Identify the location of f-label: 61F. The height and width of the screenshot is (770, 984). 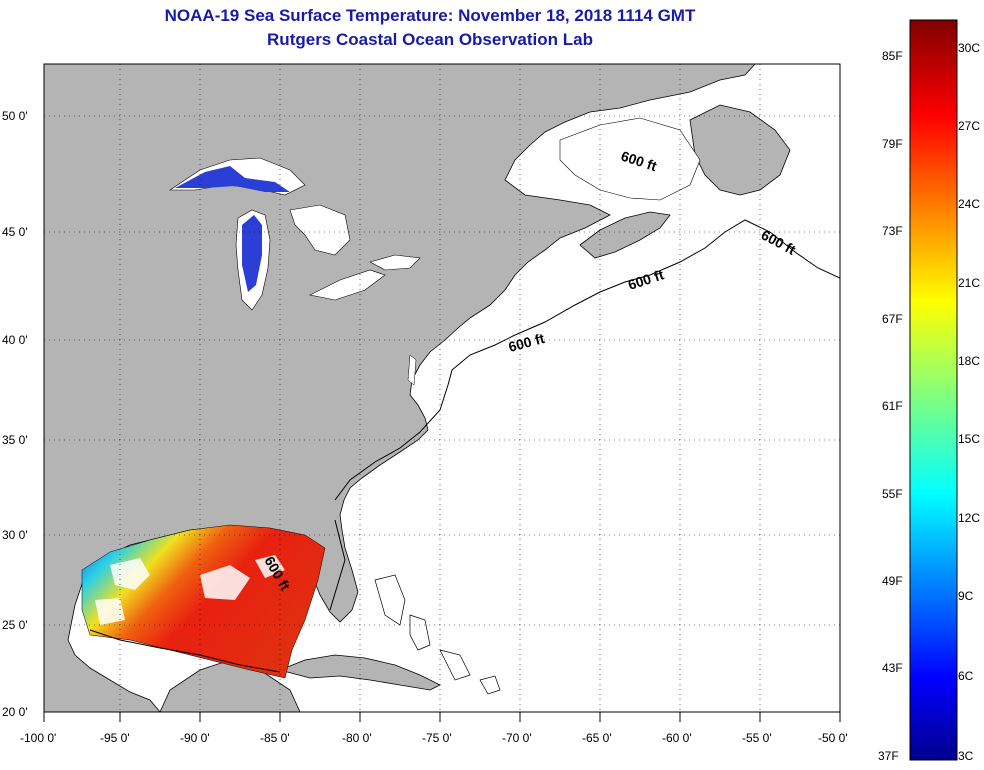
(892, 406).